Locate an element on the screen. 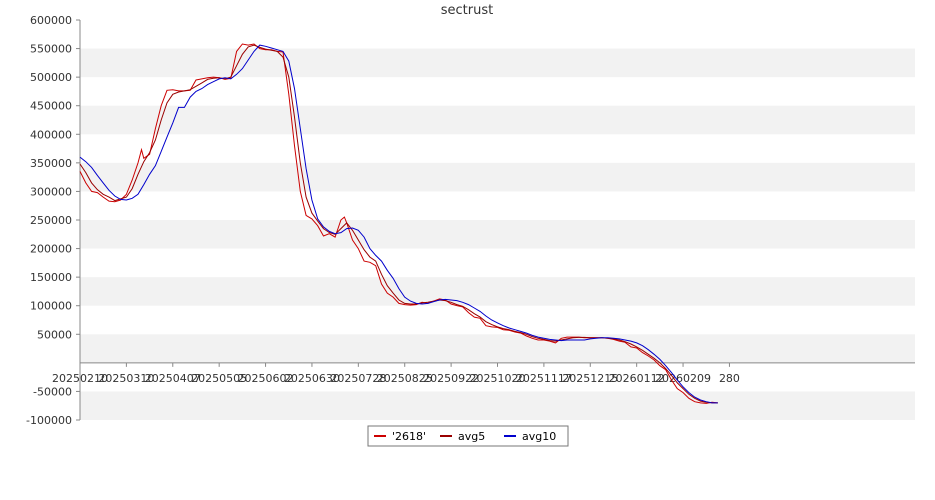 The width and height of the screenshot is (935, 500). x-tick-label: 20250310 is located at coordinates (126, 378).